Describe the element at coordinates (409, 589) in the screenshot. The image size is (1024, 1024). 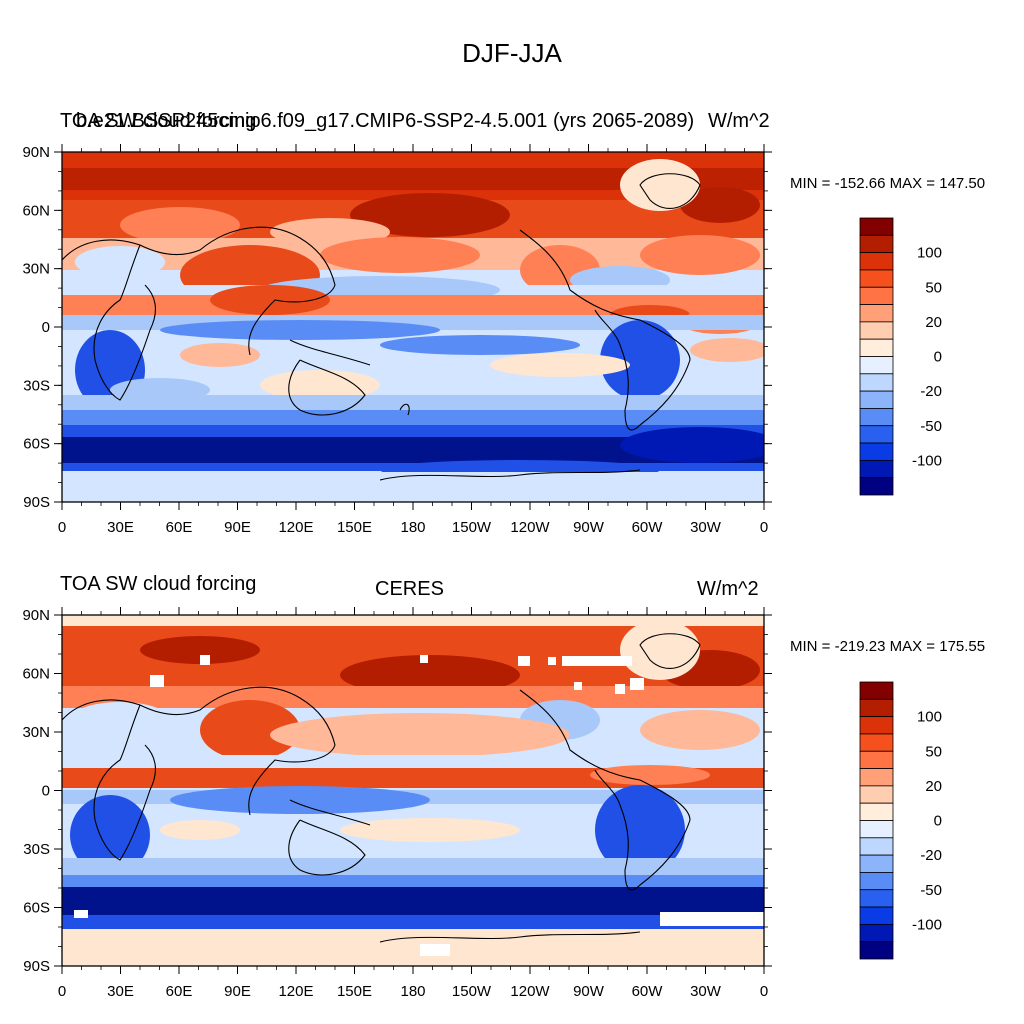
I see `panel2-center-string: CERES` at that location.